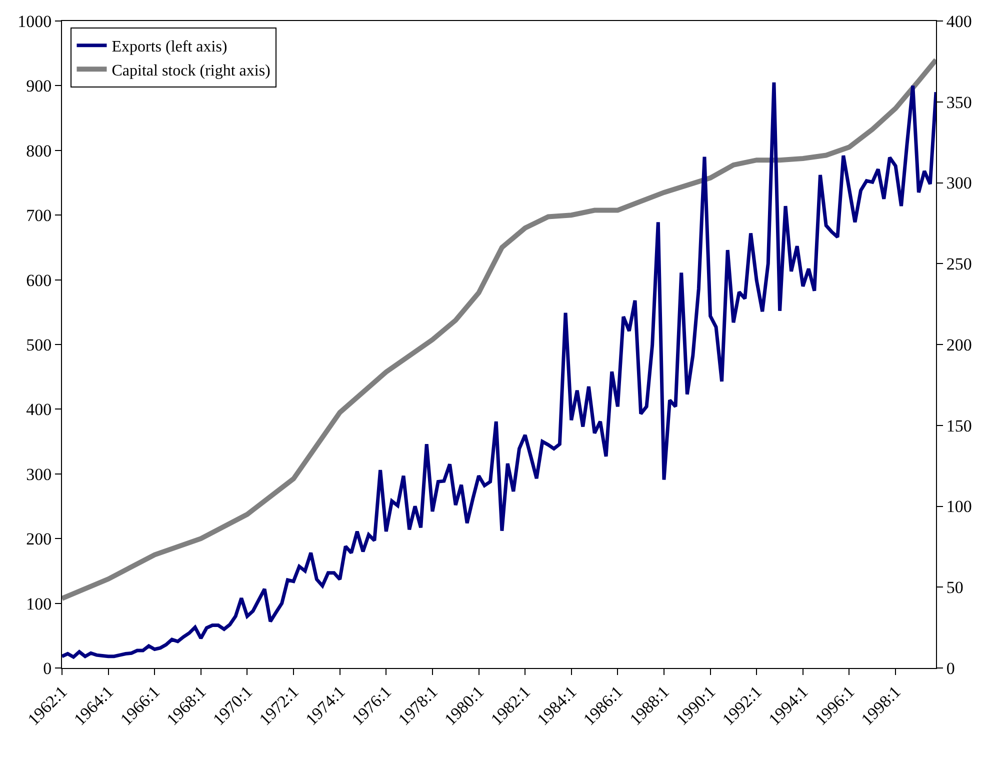  Describe the element at coordinates (959, 264) in the screenshot. I see `y2-tick-label: 250` at that location.